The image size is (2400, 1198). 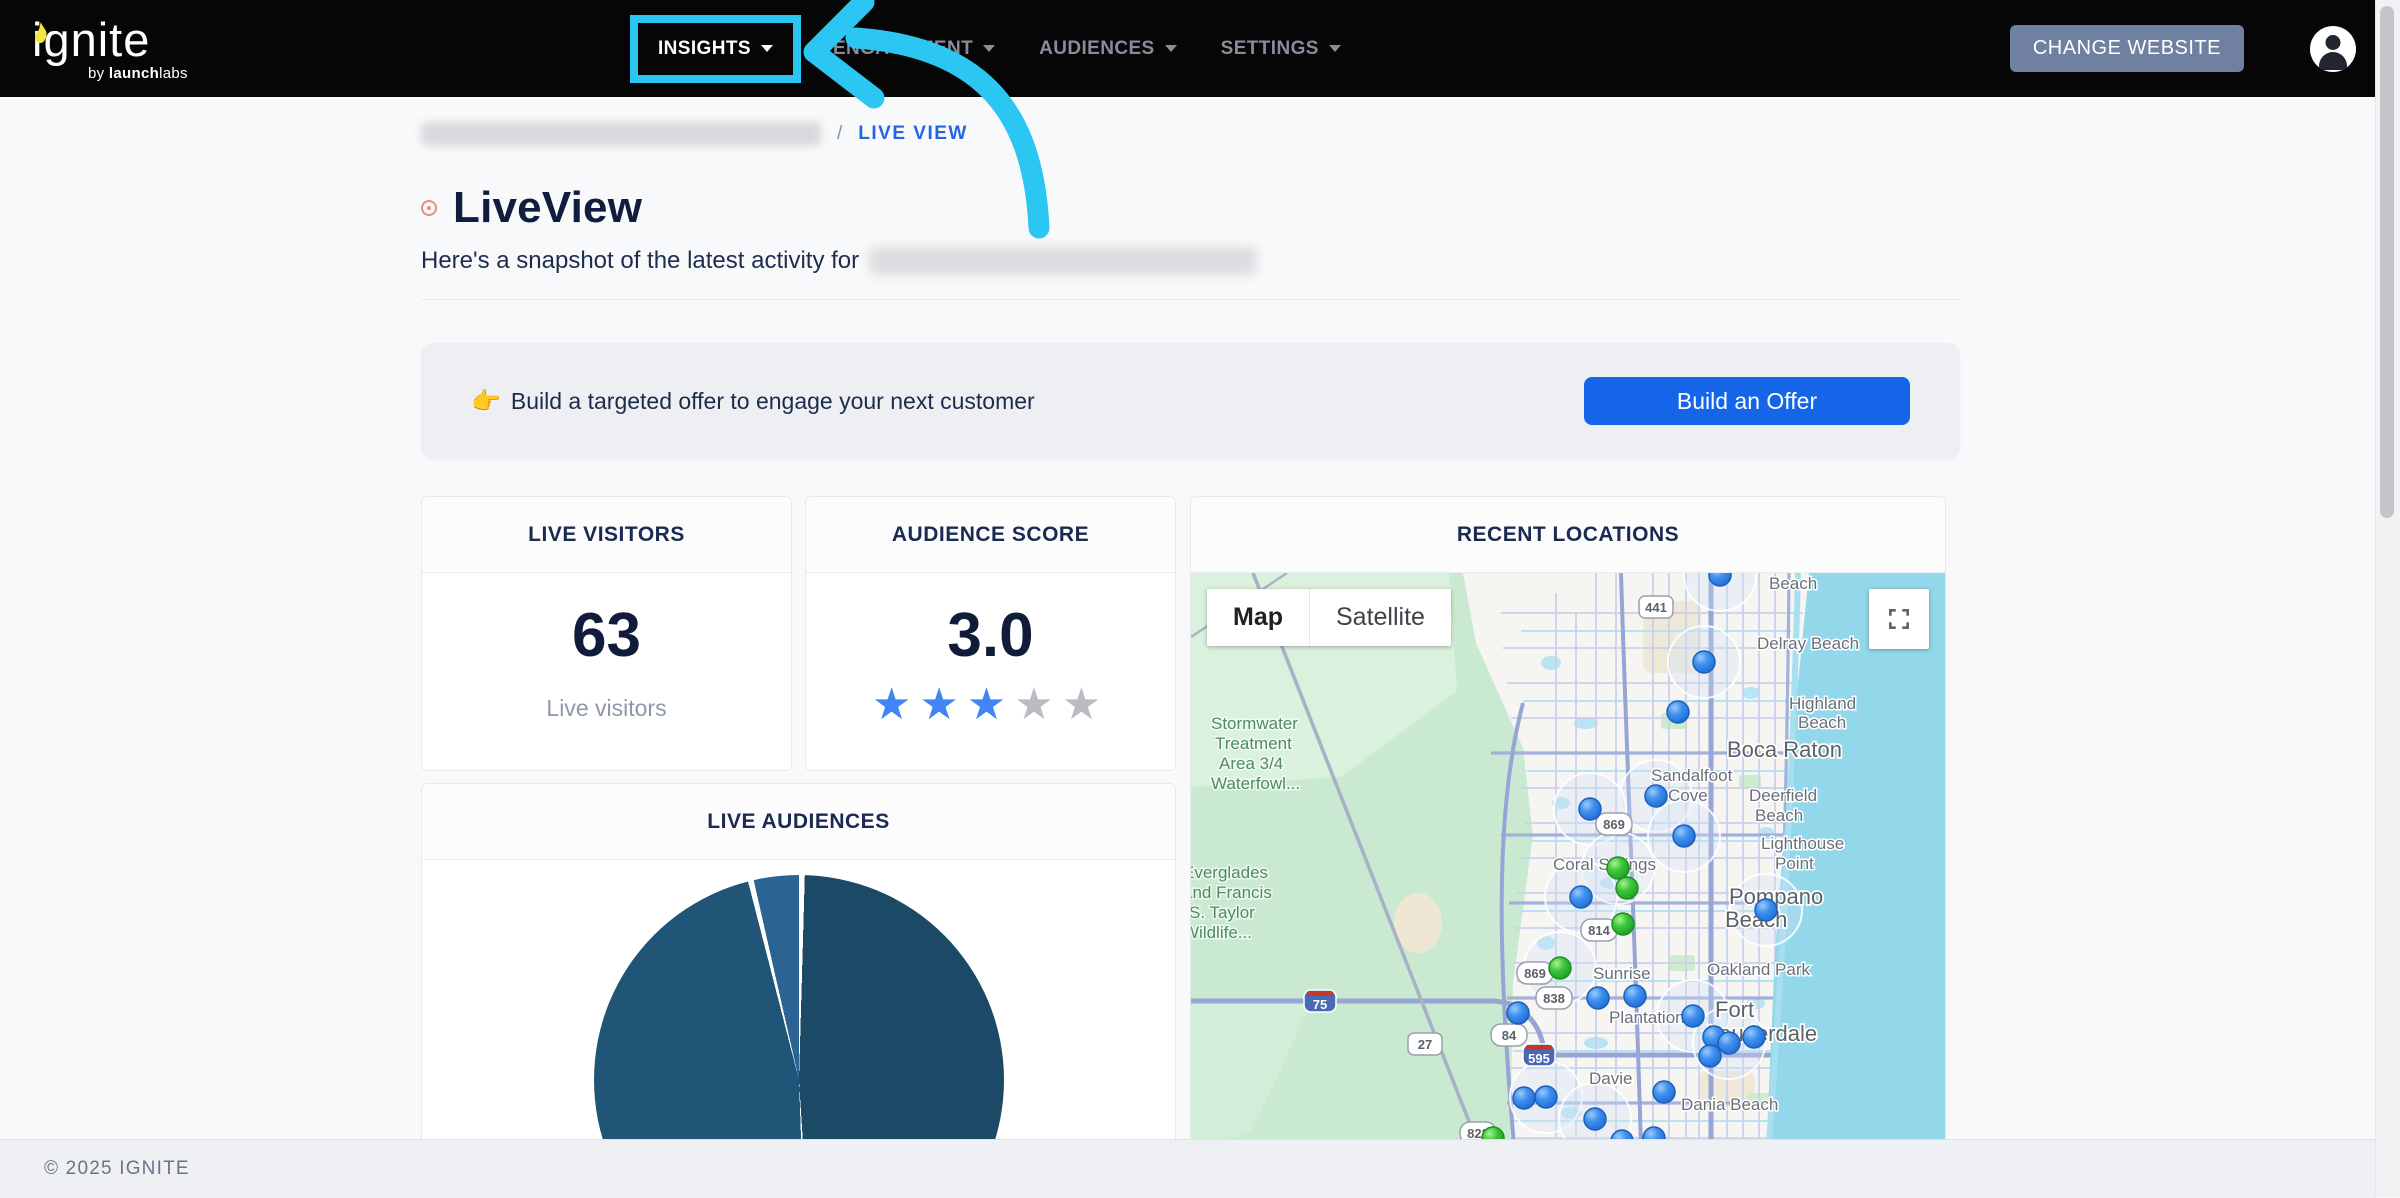 I want to click on brand-byline: by launchlabs, so click(x=138, y=73).